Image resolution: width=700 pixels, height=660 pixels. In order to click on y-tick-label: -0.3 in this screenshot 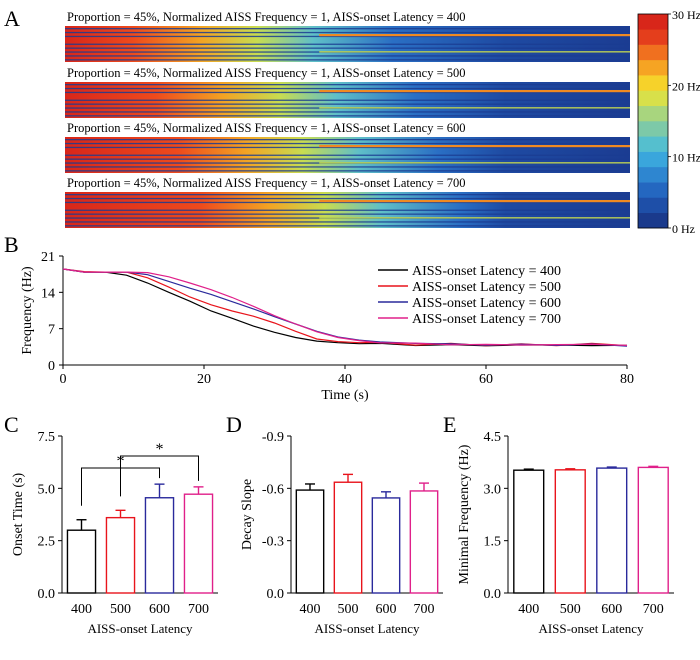, I will do `click(273, 542)`.